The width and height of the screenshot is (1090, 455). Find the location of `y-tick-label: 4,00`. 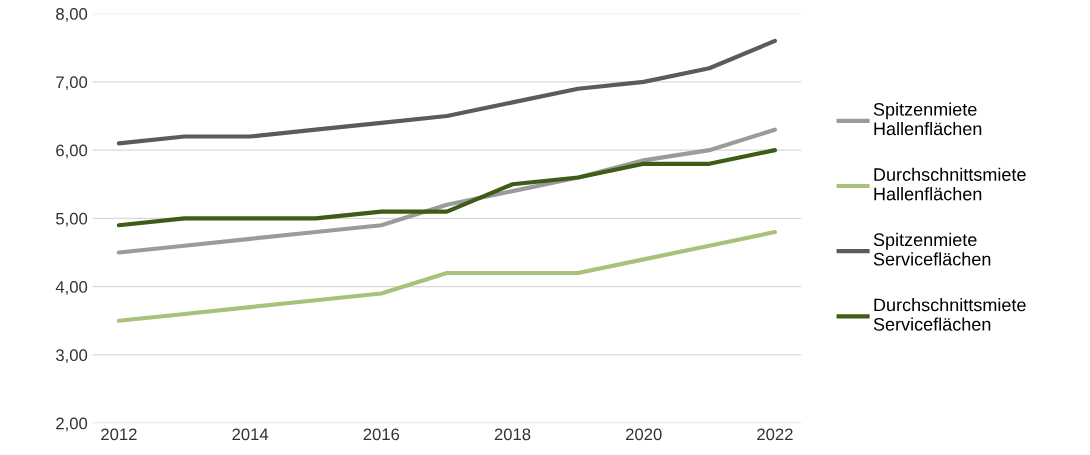

y-tick-label: 4,00 is located at coordinates (71, 288).